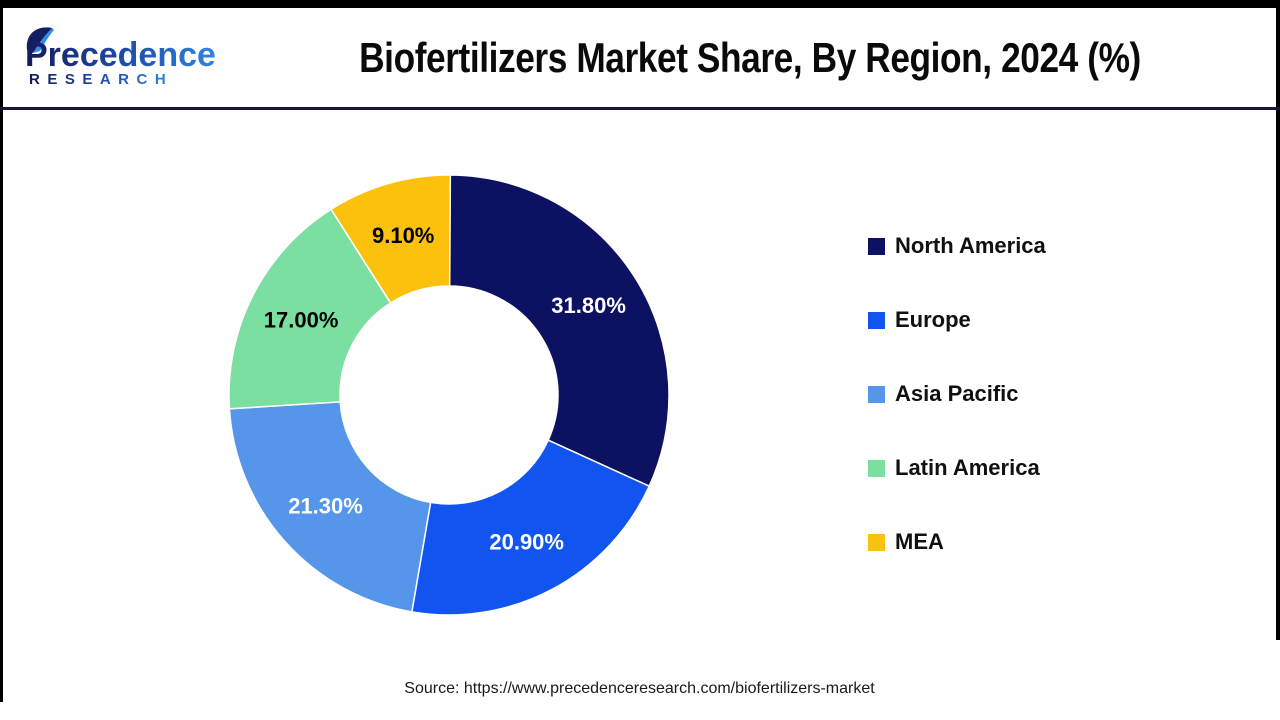  I want to click on legend-label-north-america: North America, so click(970, 245).